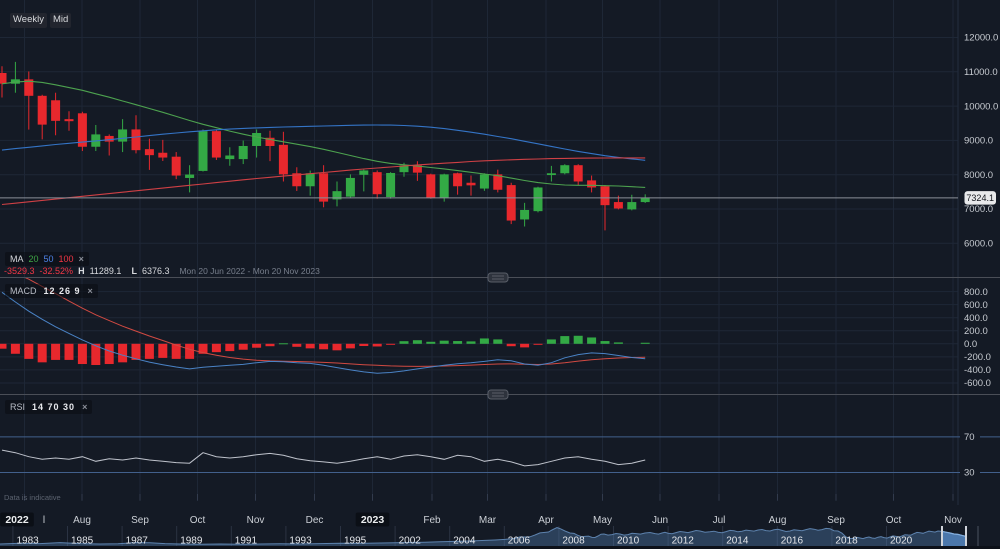 Image resolution: width=1000 pixels, height=549 pixels. I want to click on ma-legend: MA 20 50 100 ×, so click(47, 259).